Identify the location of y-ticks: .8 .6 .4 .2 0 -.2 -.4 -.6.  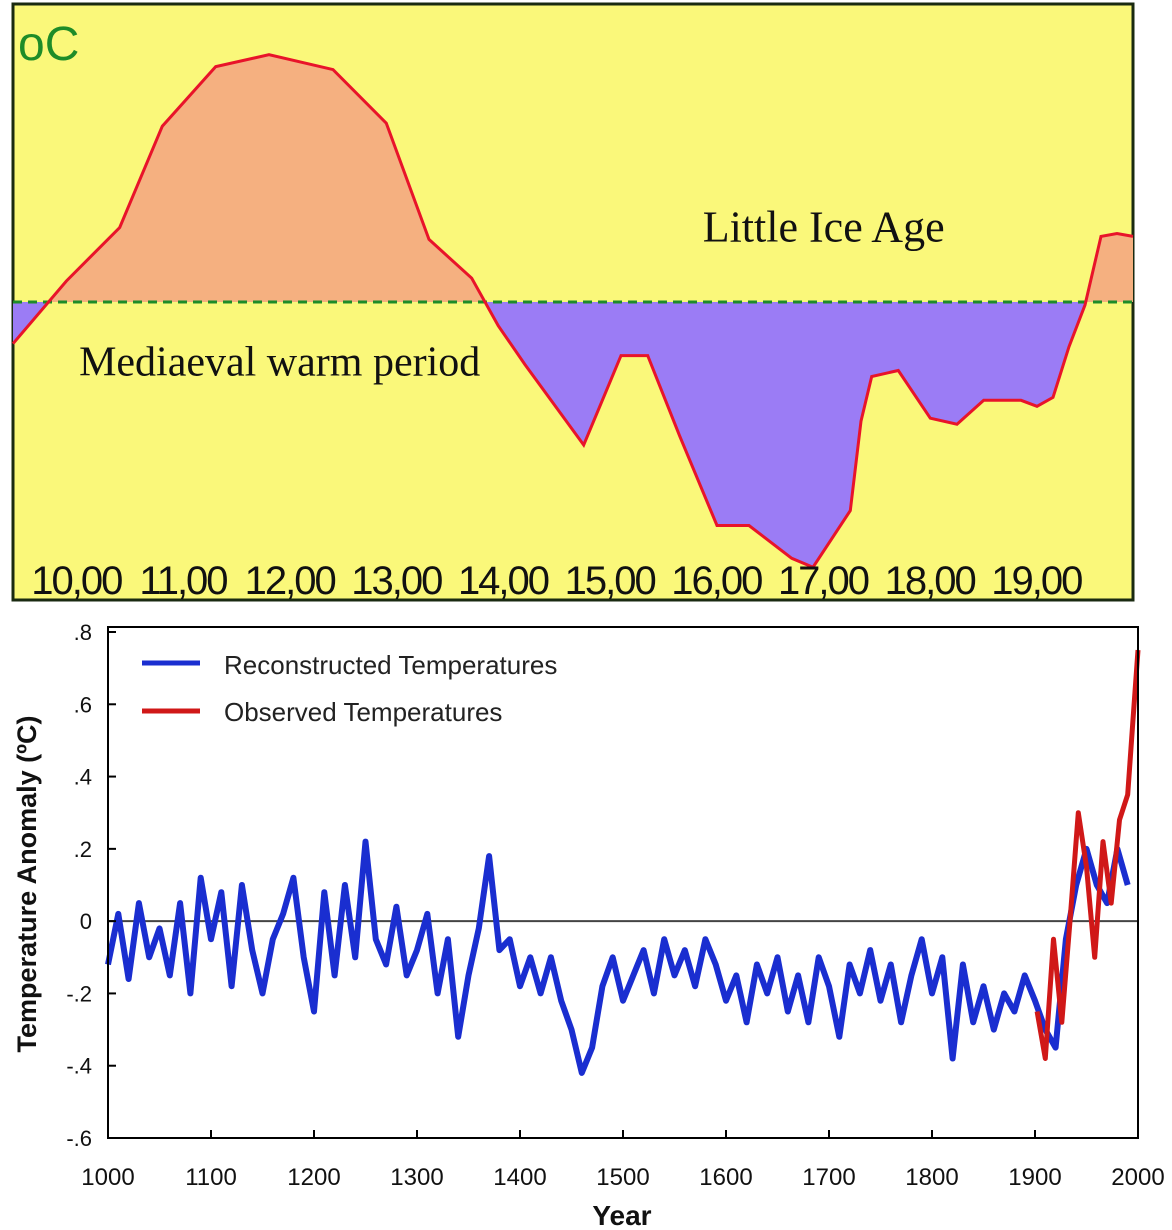
(91, 885).